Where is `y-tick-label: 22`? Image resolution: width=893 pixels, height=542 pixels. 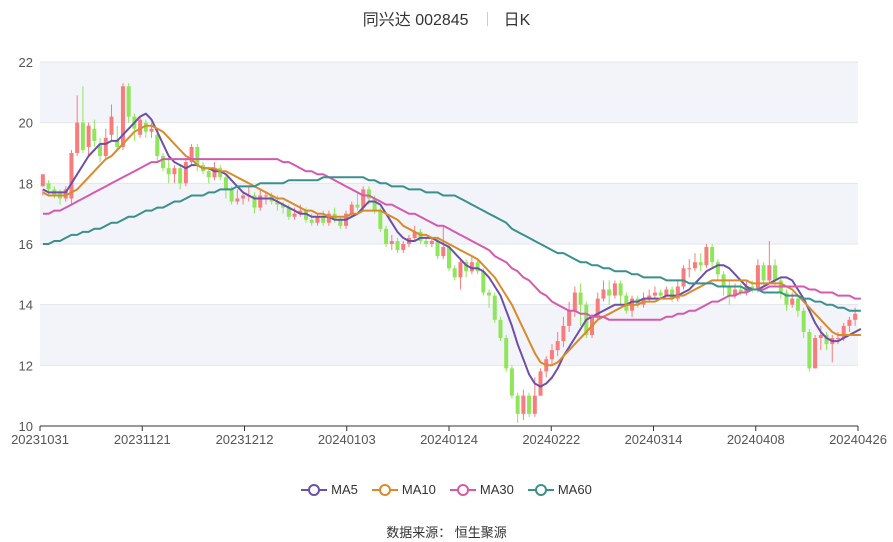 y-tick-label: 22 is located at coordinates (26, 62).